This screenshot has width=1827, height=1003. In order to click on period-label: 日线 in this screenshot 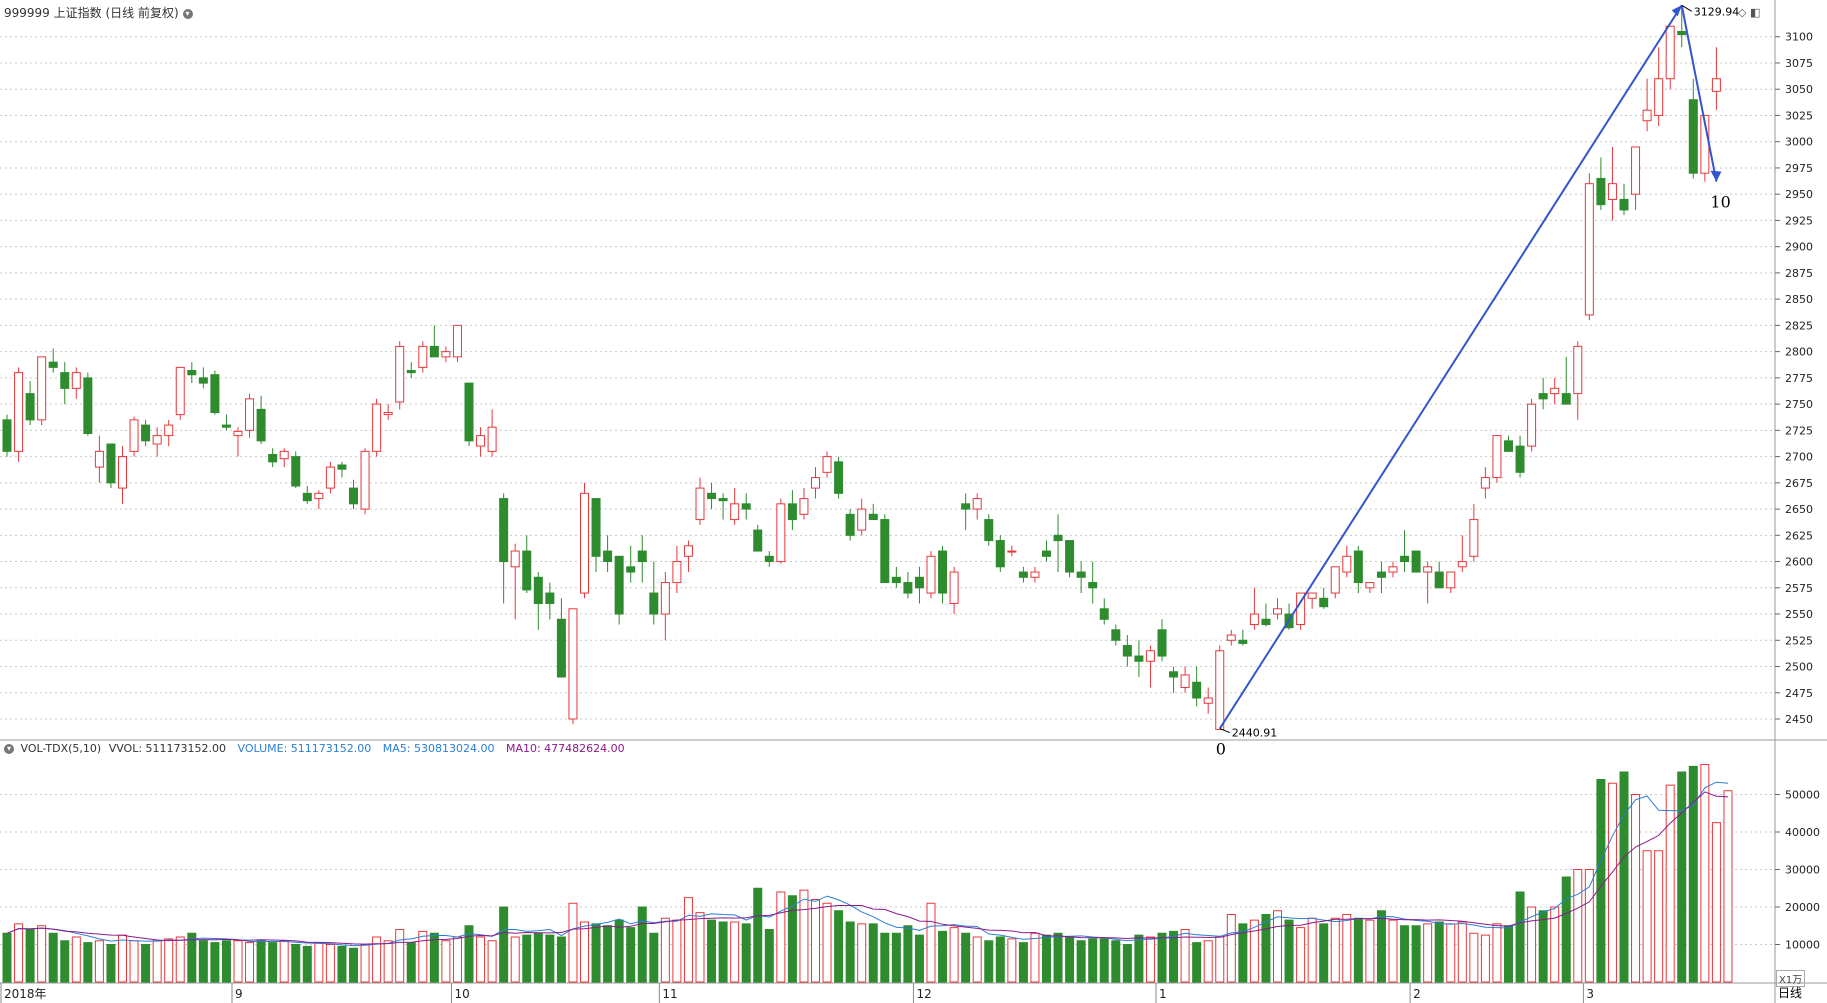, I will do `click(1790, 993)`.